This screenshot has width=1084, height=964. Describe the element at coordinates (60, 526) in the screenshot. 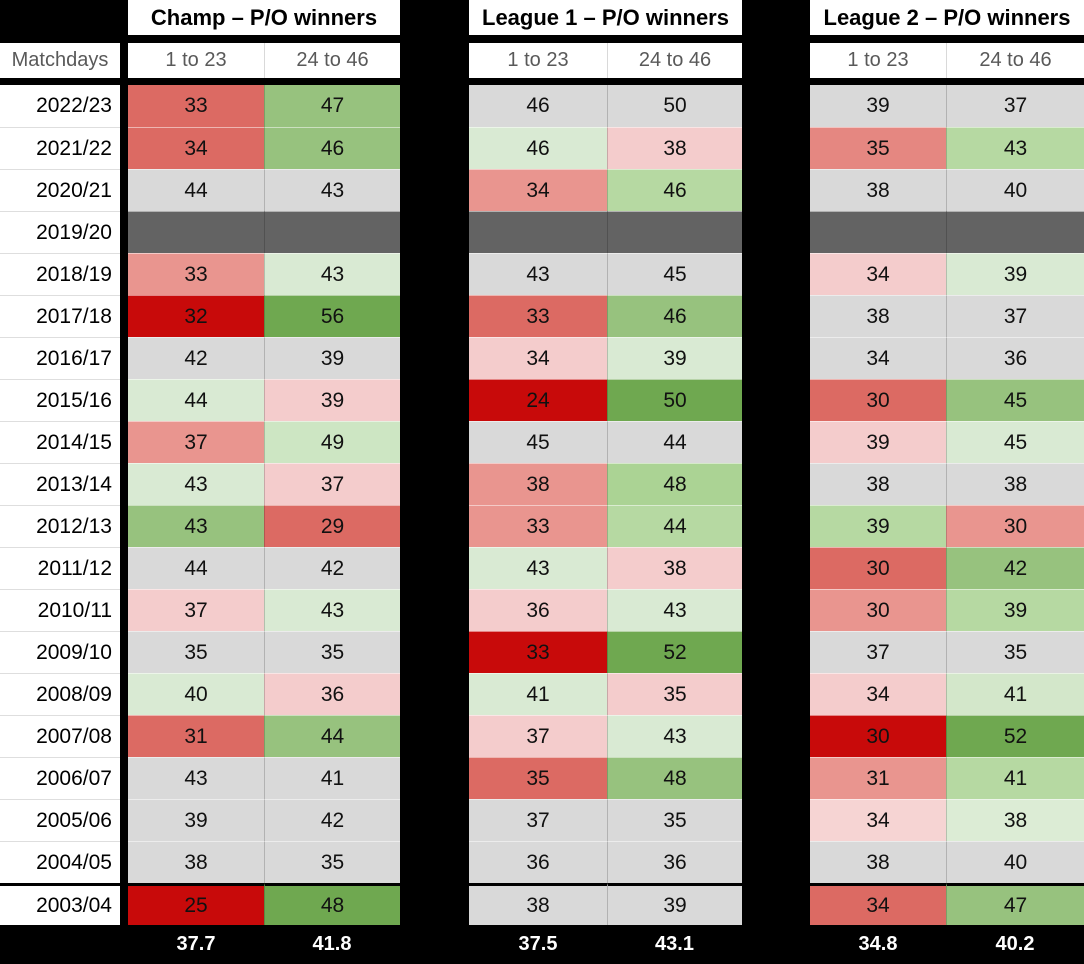

I see `season-label: 2012/13` at that location.